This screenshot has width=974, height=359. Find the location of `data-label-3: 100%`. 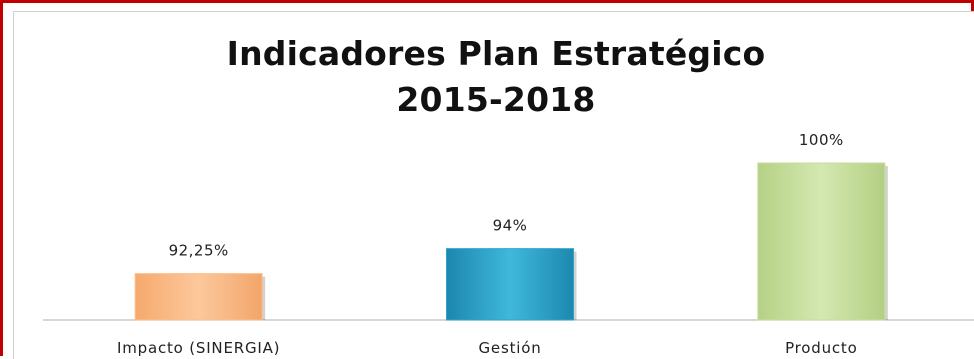

data-label-3: 100% is located at coordinates (821, 140).